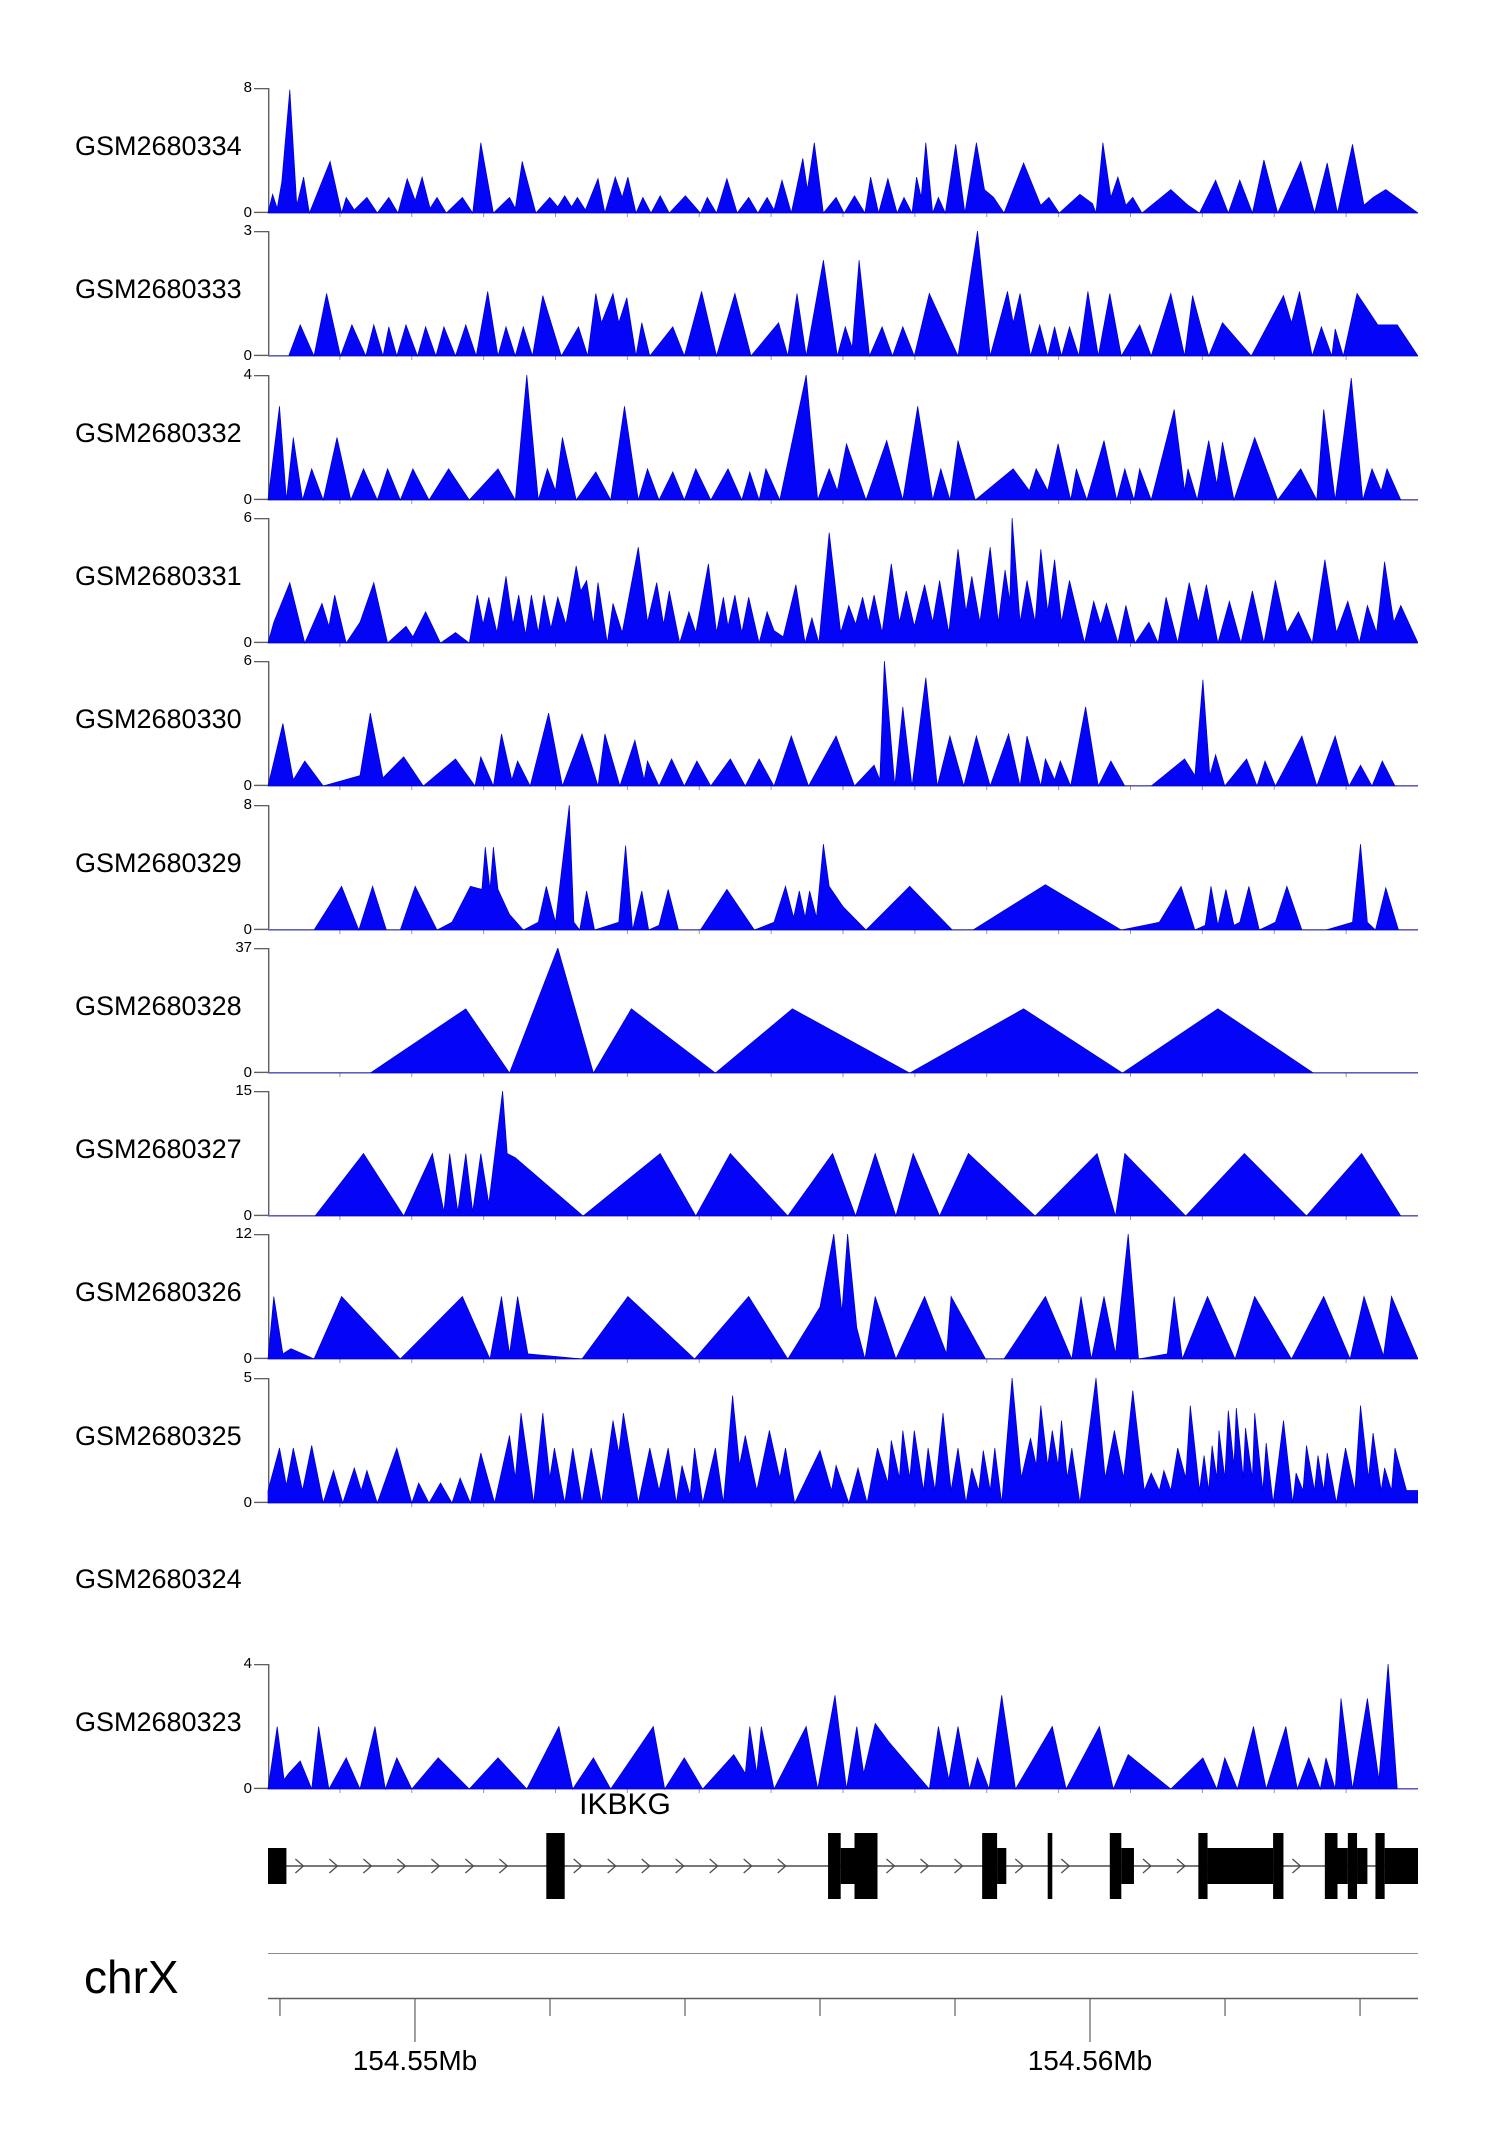 Image resolution: width=1500 pixels, height=2140 pixels. What do you see at coordinates (158, 1436) in the screenshot?
I see `track-label: GSM2680325` at bounding box center [158, 1436].